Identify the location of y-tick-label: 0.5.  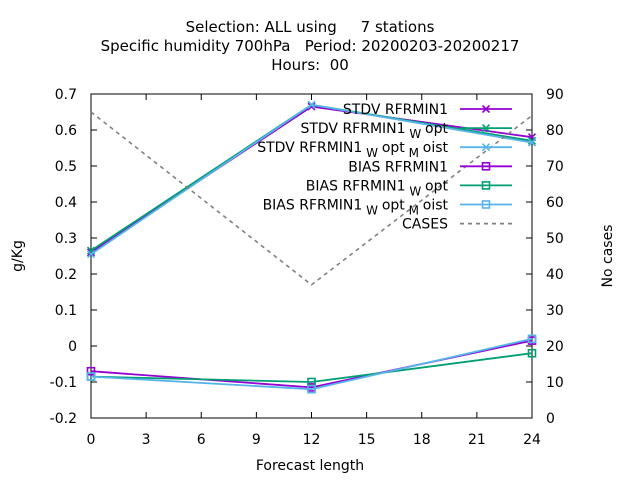
(66, 167).